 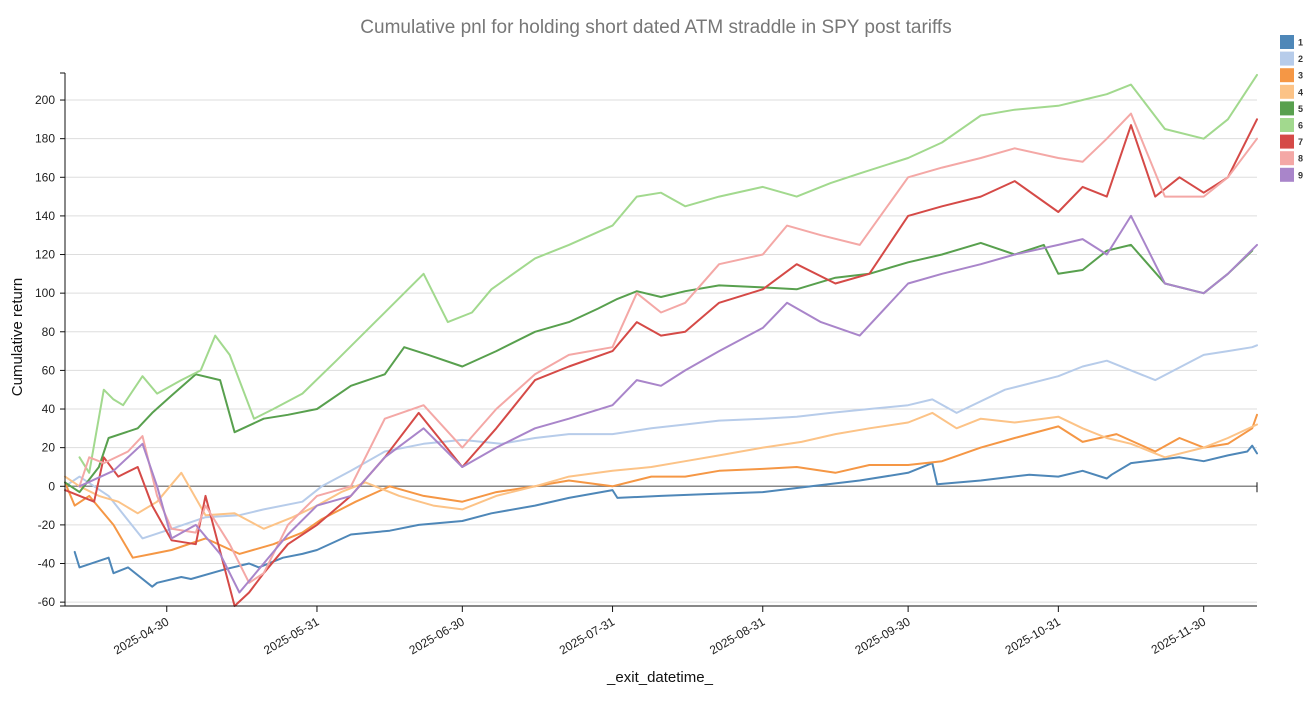 What do you see at coordinates (49, 332) in the screenshot?
I see `y-tick-label: 80` at bounding box center [49, 332].